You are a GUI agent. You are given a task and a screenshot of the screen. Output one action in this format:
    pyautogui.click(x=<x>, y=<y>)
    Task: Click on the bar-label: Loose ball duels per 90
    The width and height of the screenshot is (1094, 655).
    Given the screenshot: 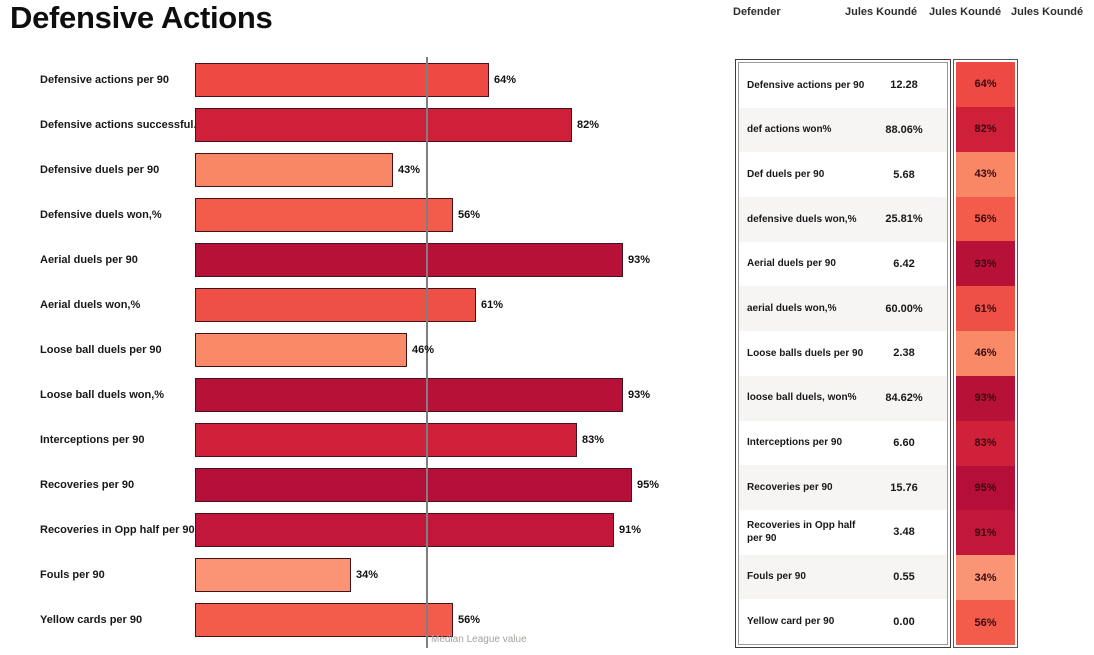 What is the action you would take?
    pyautogui.click(x=101, y=350)
    